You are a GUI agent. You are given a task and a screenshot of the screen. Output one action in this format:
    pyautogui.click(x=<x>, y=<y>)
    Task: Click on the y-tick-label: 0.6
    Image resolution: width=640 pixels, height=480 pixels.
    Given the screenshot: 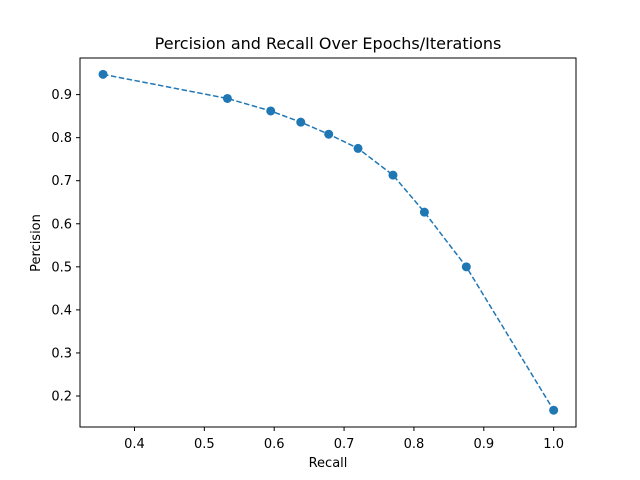 What is the action you would take?
    pyautogui.click(x=61, y=224)
    